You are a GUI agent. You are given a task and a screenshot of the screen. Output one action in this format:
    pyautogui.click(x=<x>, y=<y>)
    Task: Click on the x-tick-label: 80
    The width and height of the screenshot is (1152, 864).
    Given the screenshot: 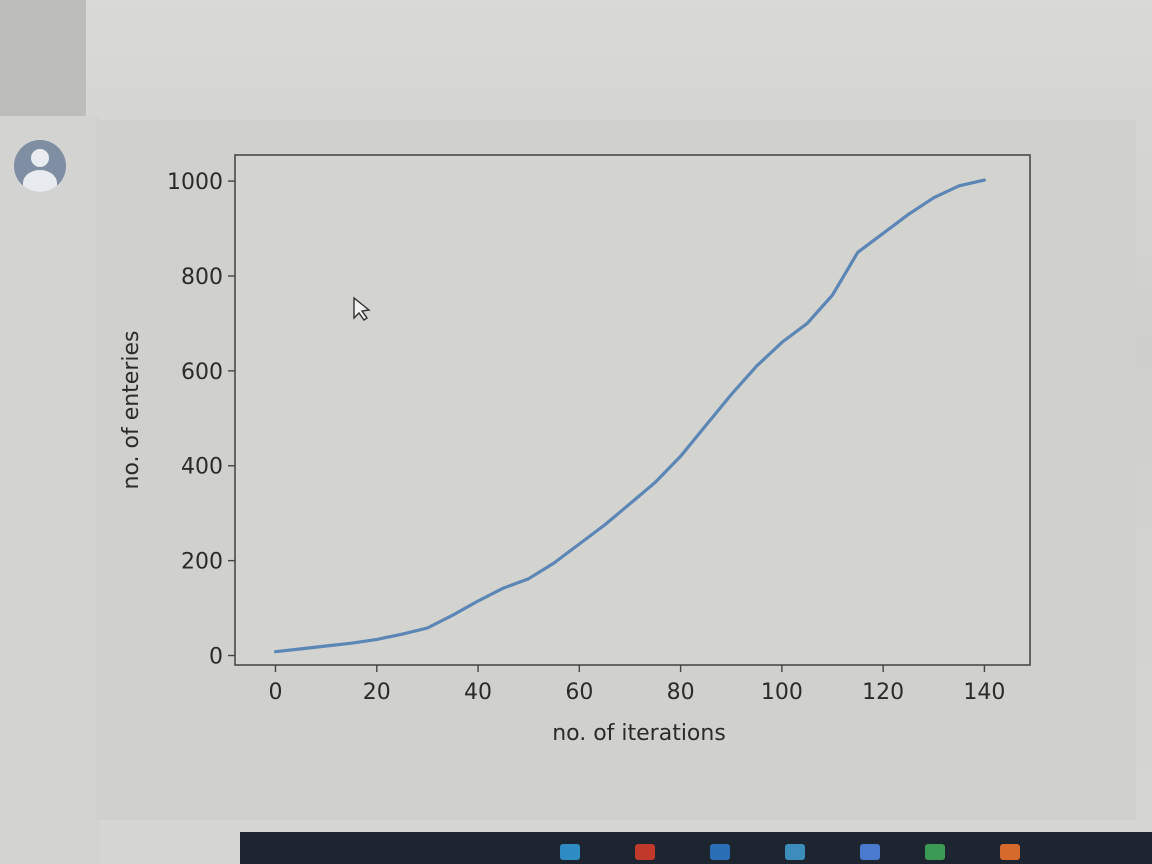 What is the action you would take?
    pyautogui.click(x=681, y=692)
    